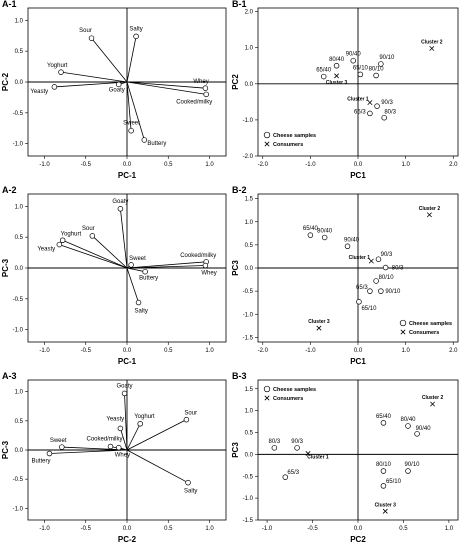  What do you see at coordinates (127, 529) in the screenshot?
I see `x-tick-label-a-3: 0.0` at bounding box center [127, 529].